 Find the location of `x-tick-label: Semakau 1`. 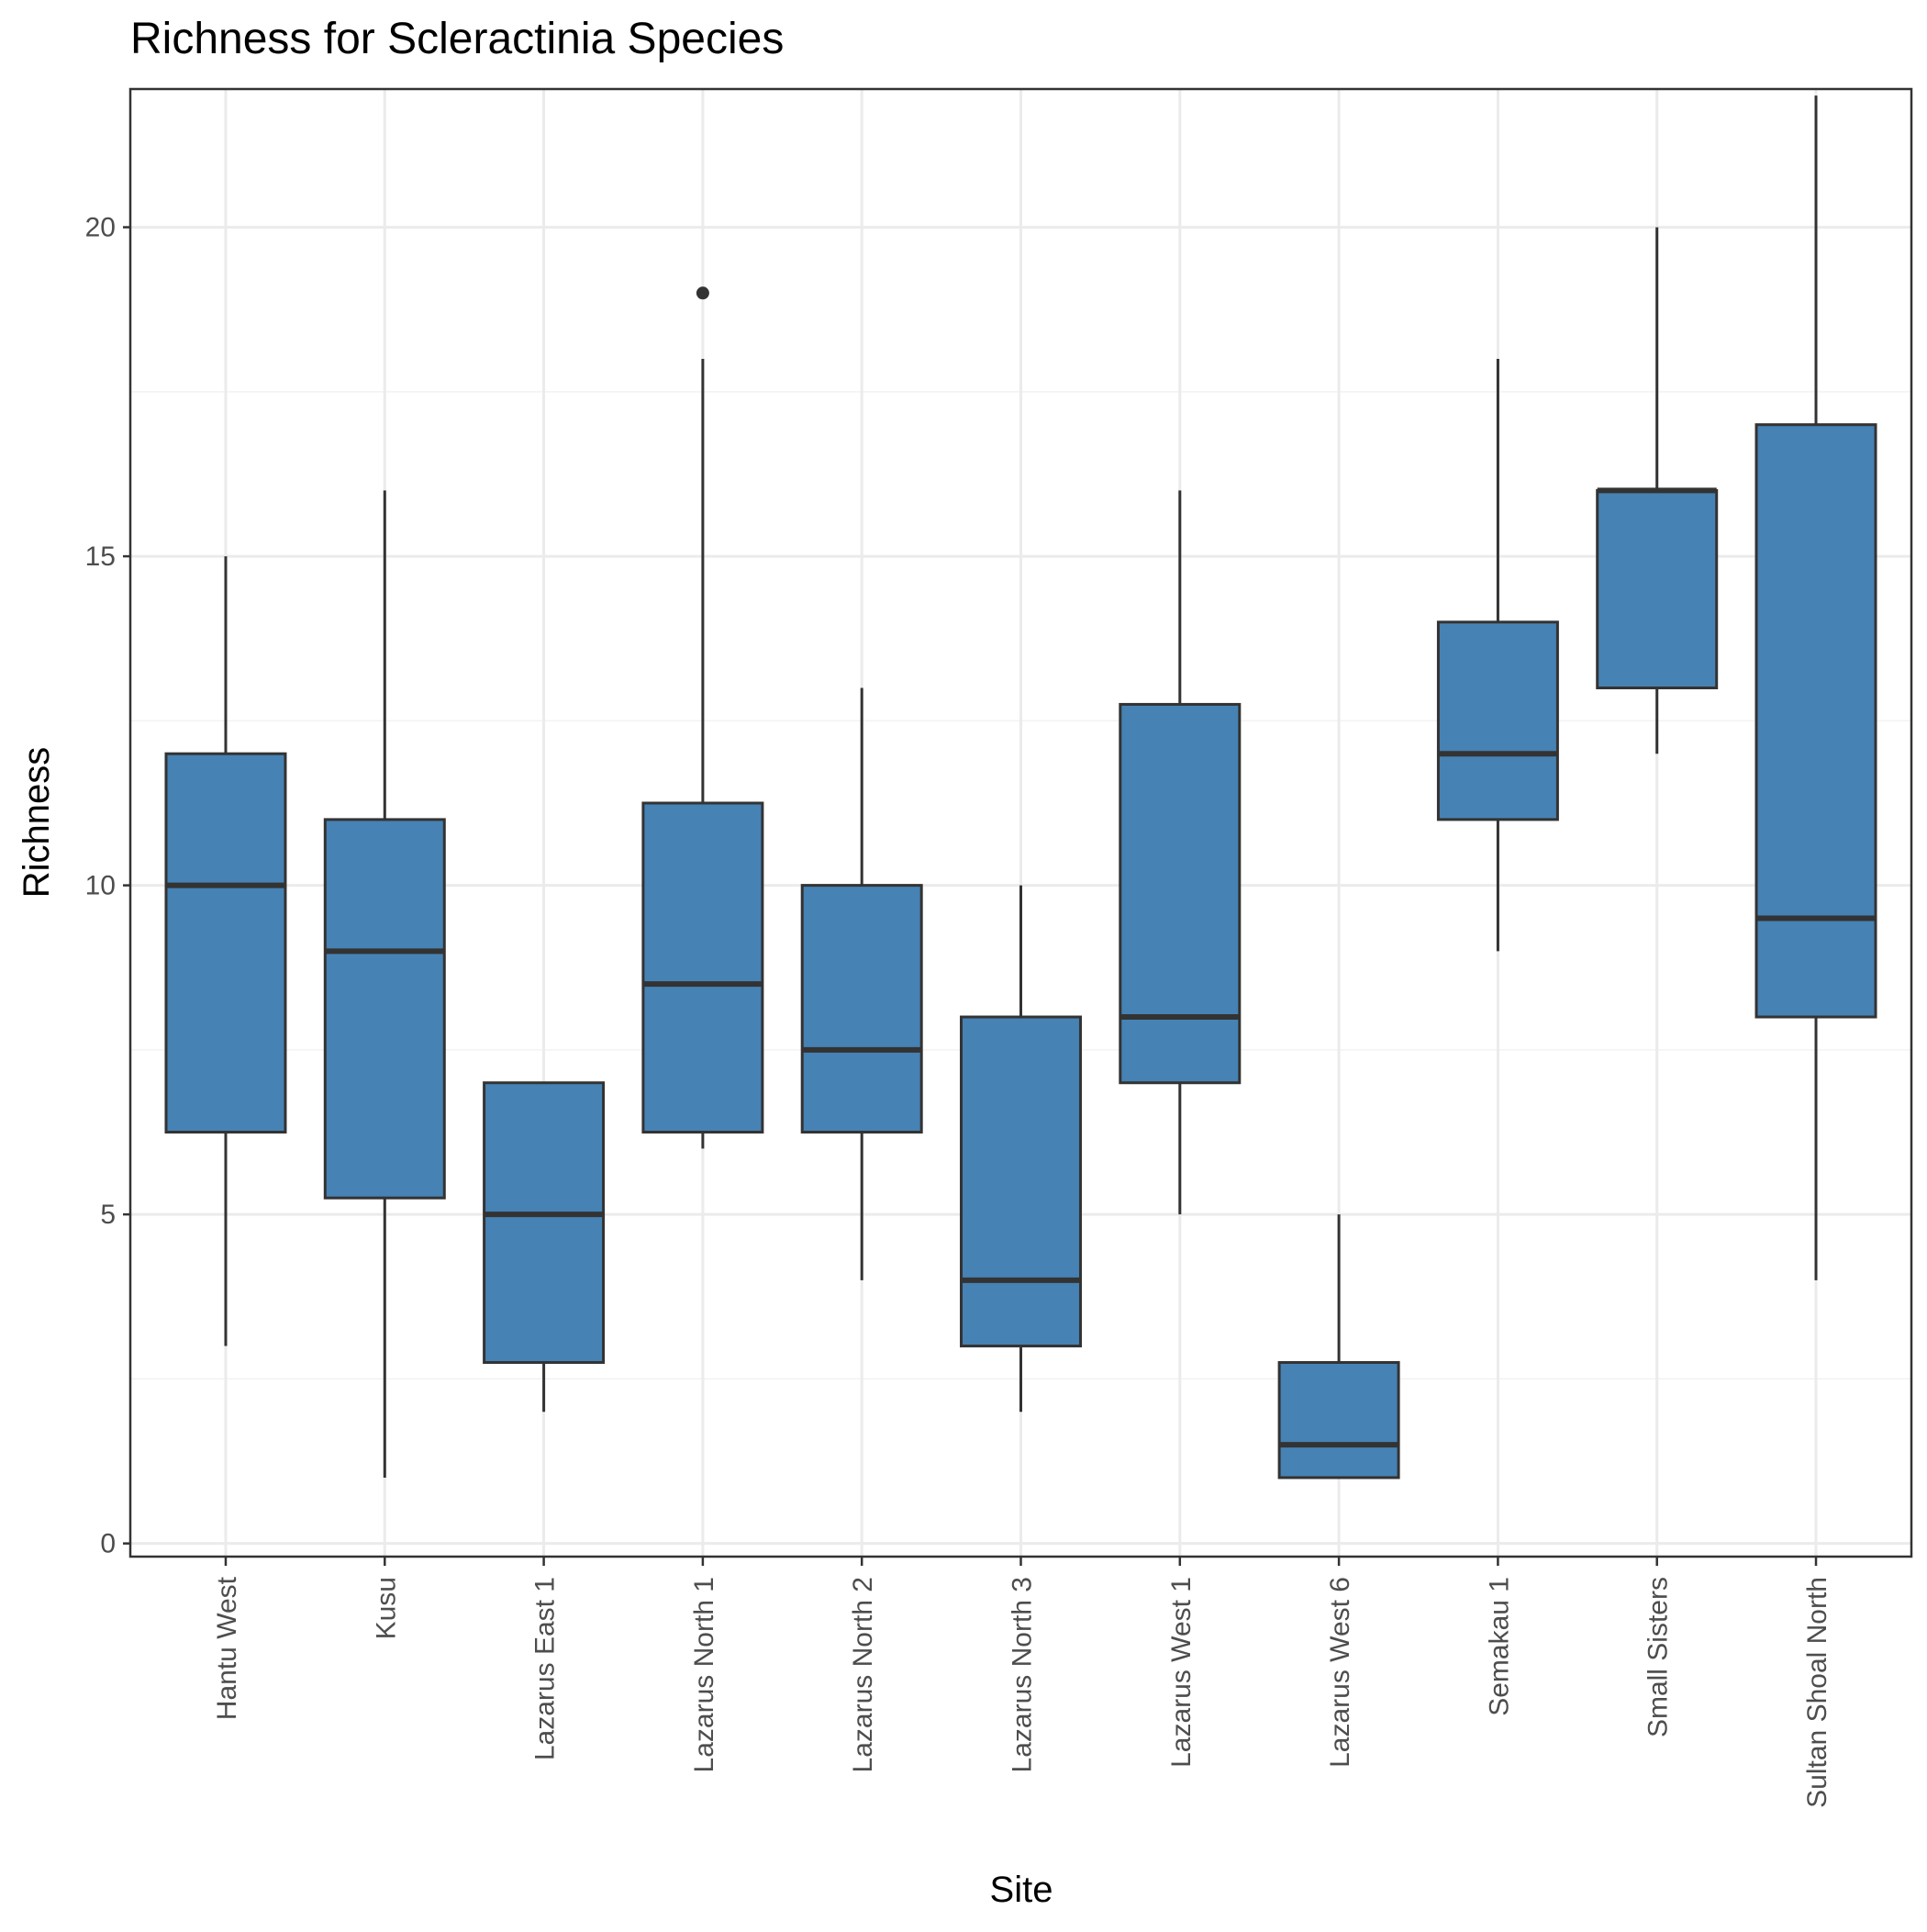

x-tick-label: Semakau 1 is located at coordinates (1499, 1646).